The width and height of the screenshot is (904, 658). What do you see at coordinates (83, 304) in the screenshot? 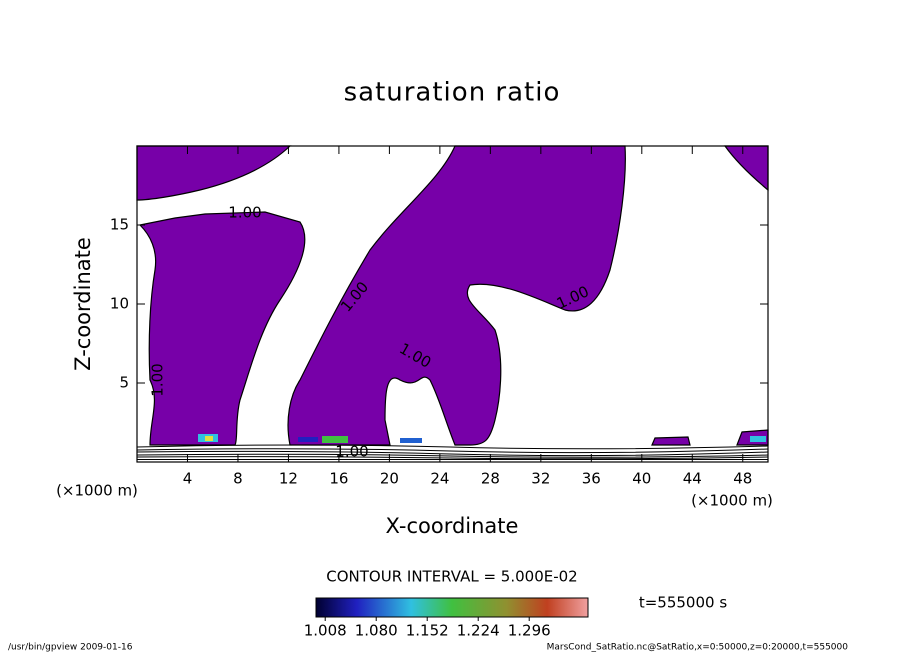
I see `y-axis-label: Z-coordinate` at bounding box center [83, 304].